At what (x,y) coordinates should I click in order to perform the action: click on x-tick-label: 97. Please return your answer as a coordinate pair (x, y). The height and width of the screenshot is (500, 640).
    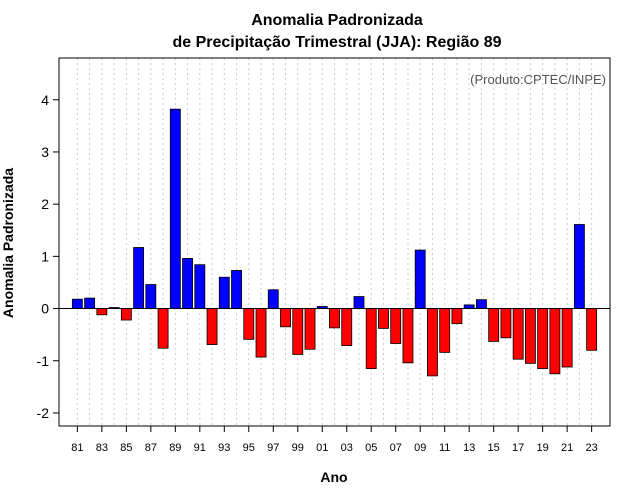
    Looking at the image, I should click on (273, 448).